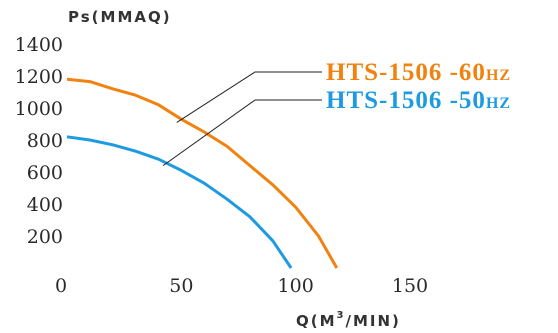 This screenshot has width=558, height=333. I want to click on y-tick-label: 1000, so click(39, 109).